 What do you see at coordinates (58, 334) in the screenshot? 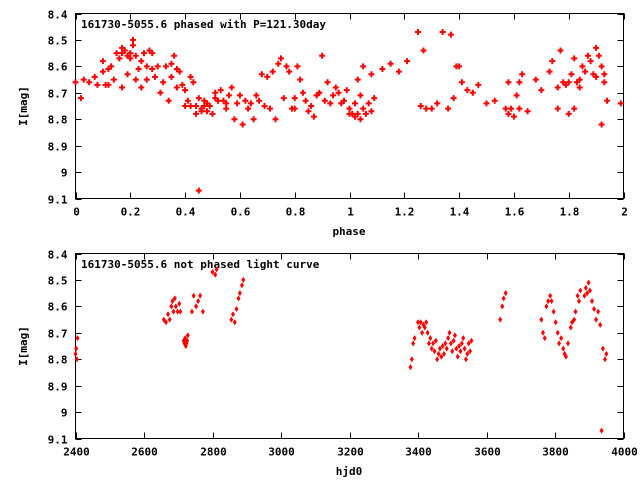
I see `y-tick-label: 8.7` at bounding box center [58, 334].